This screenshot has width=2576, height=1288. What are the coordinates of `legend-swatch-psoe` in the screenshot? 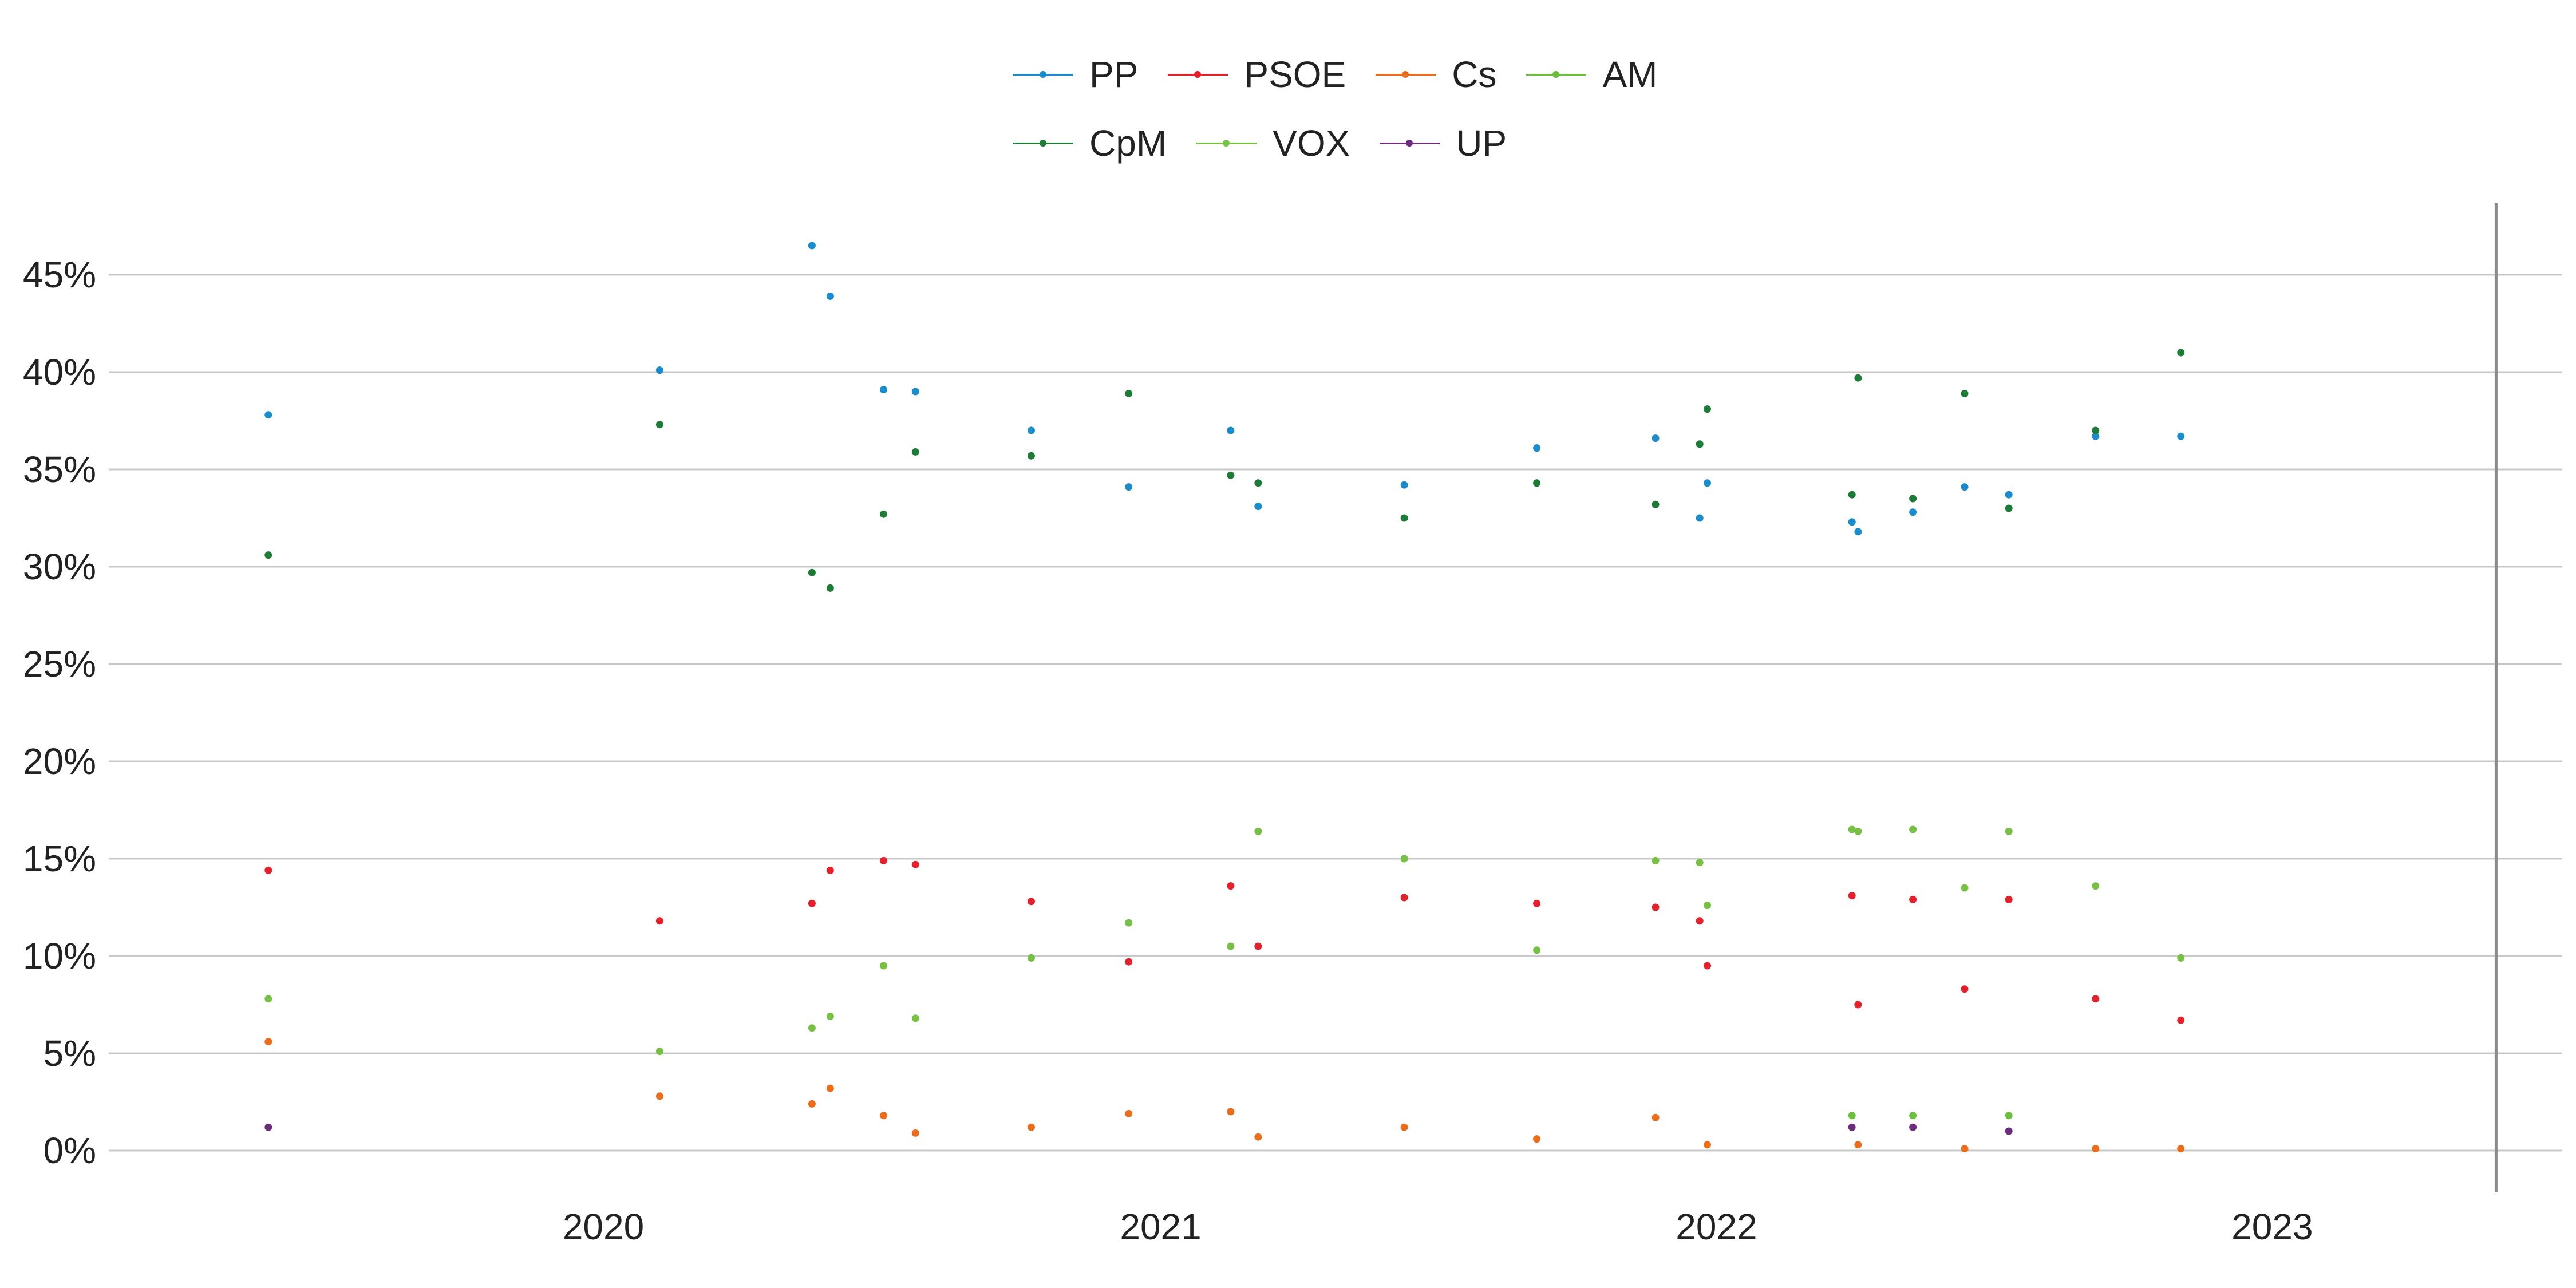 It's located at (1198, 74).